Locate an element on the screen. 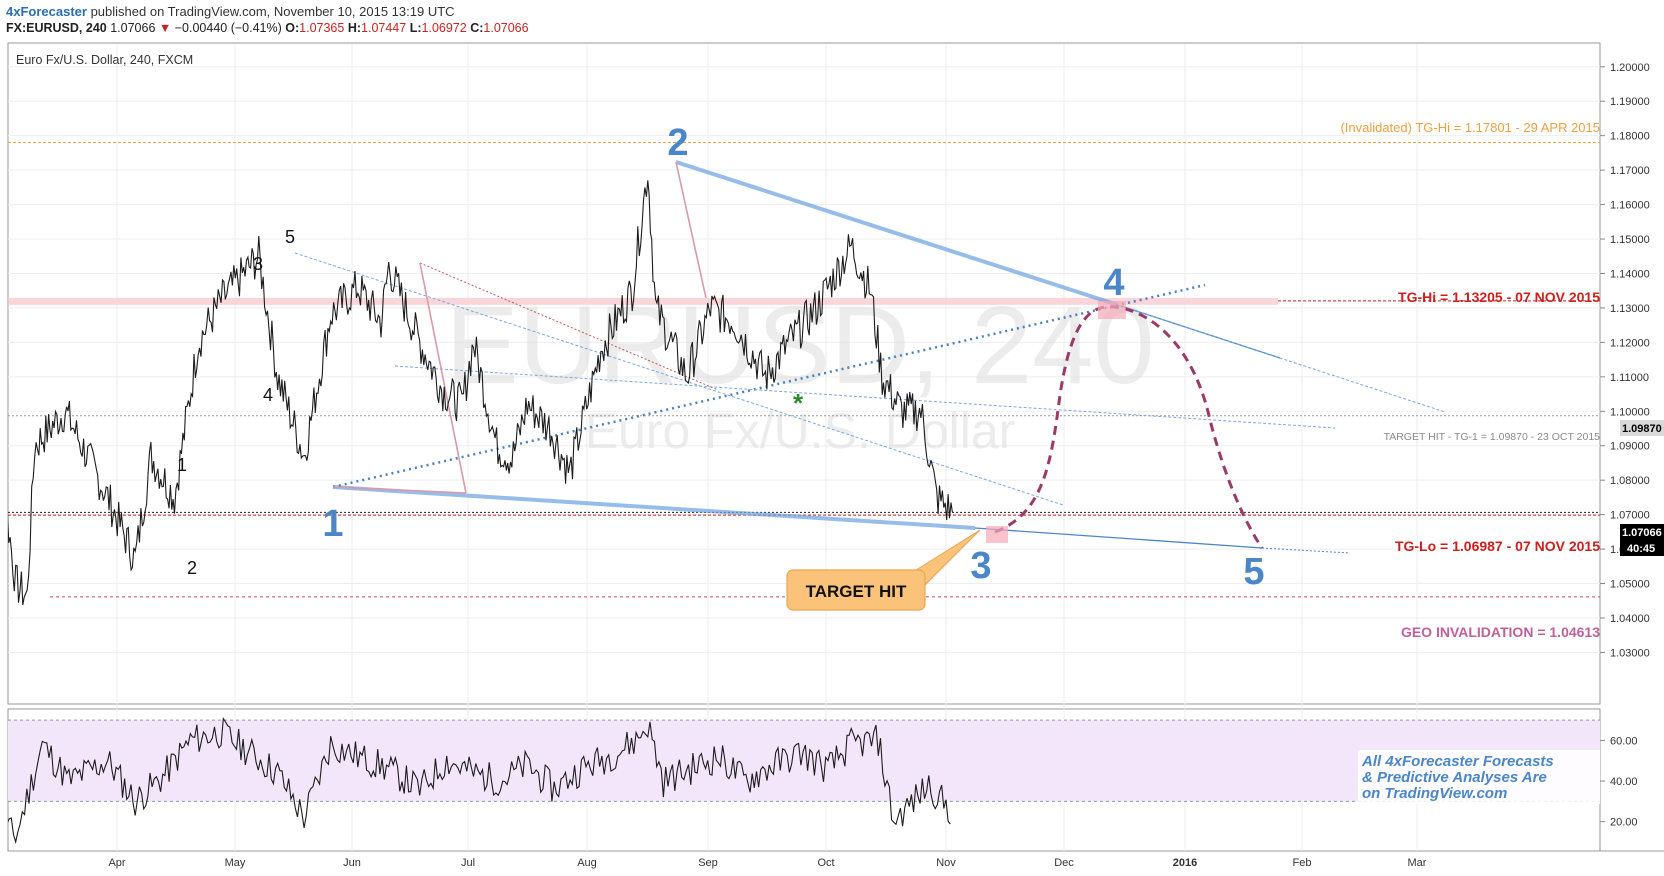 The height and width of the screenshot is (876, 1664). annotation-geo-invalidation: GEO INVALIDATION = 1.04613 is located at coordinates (1500, 632).